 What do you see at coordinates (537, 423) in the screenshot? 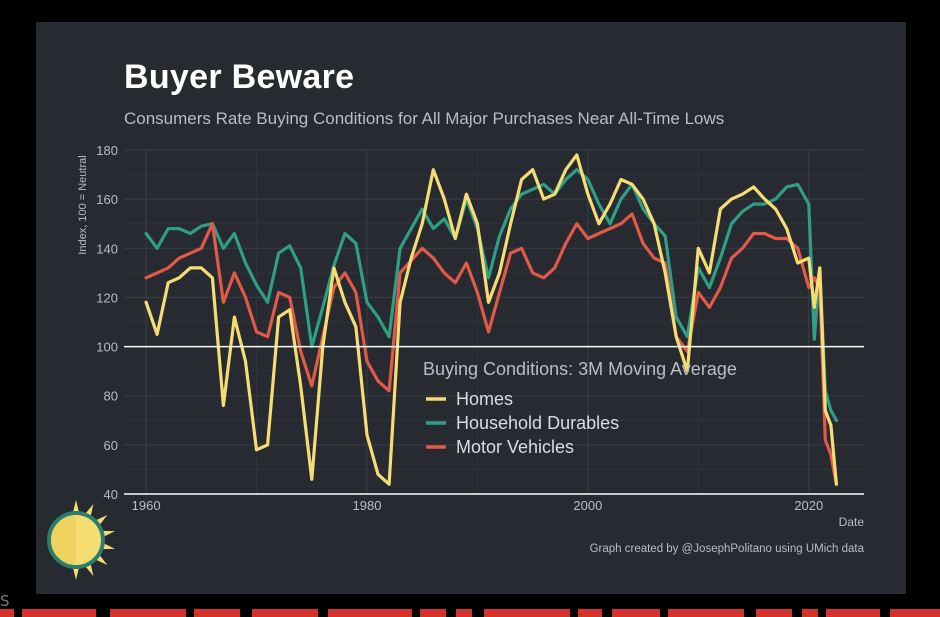
I see `legend-entry: Household Durables` at bounding box center [537, 423].